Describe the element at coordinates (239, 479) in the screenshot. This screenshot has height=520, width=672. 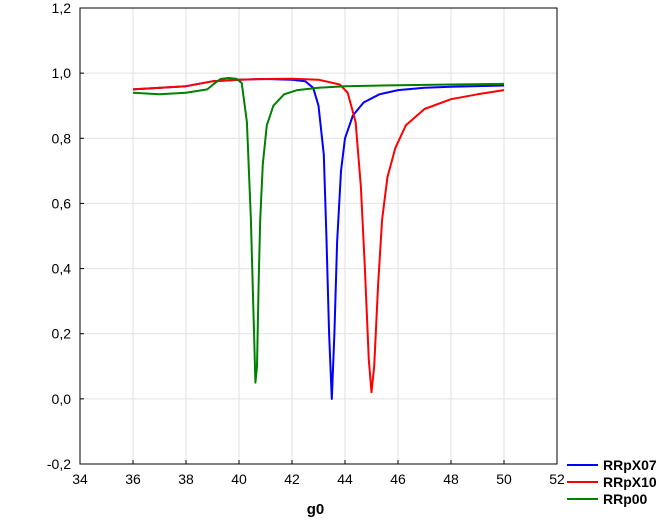
I see `x-tick-label: 40` at that location.